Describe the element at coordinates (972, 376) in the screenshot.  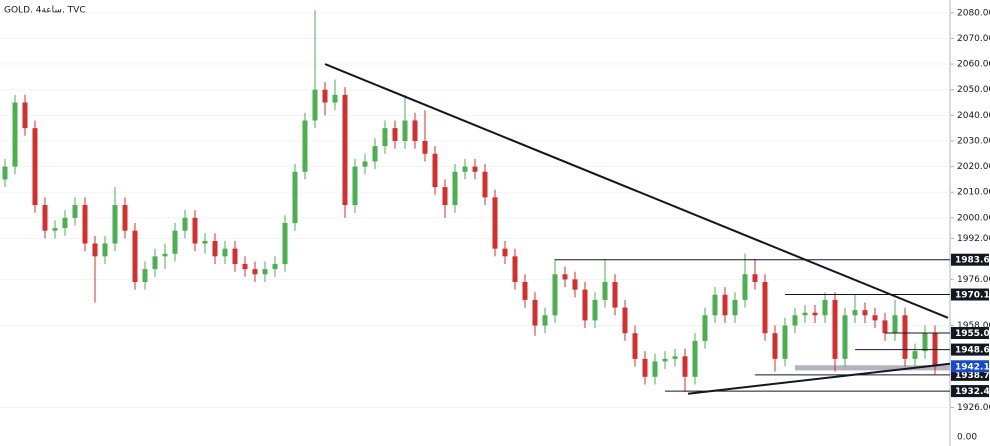
I see `price-badge-label: 1938.76` at that location.